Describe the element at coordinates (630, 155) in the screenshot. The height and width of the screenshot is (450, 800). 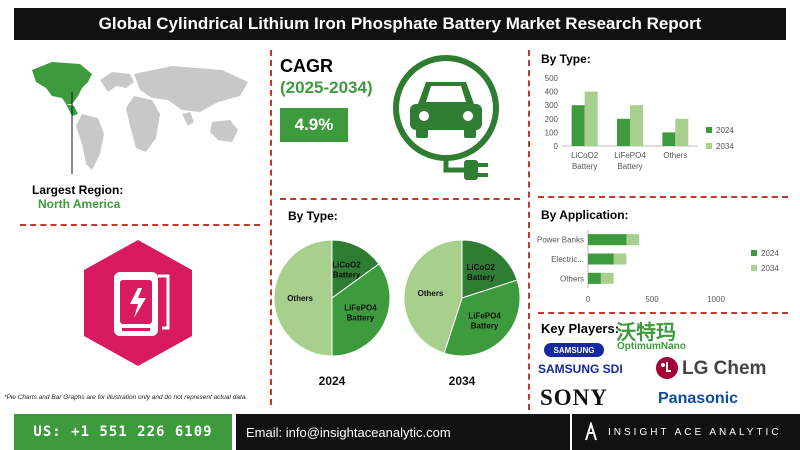
I see `x-tick-label: LiFePO4` at that location.